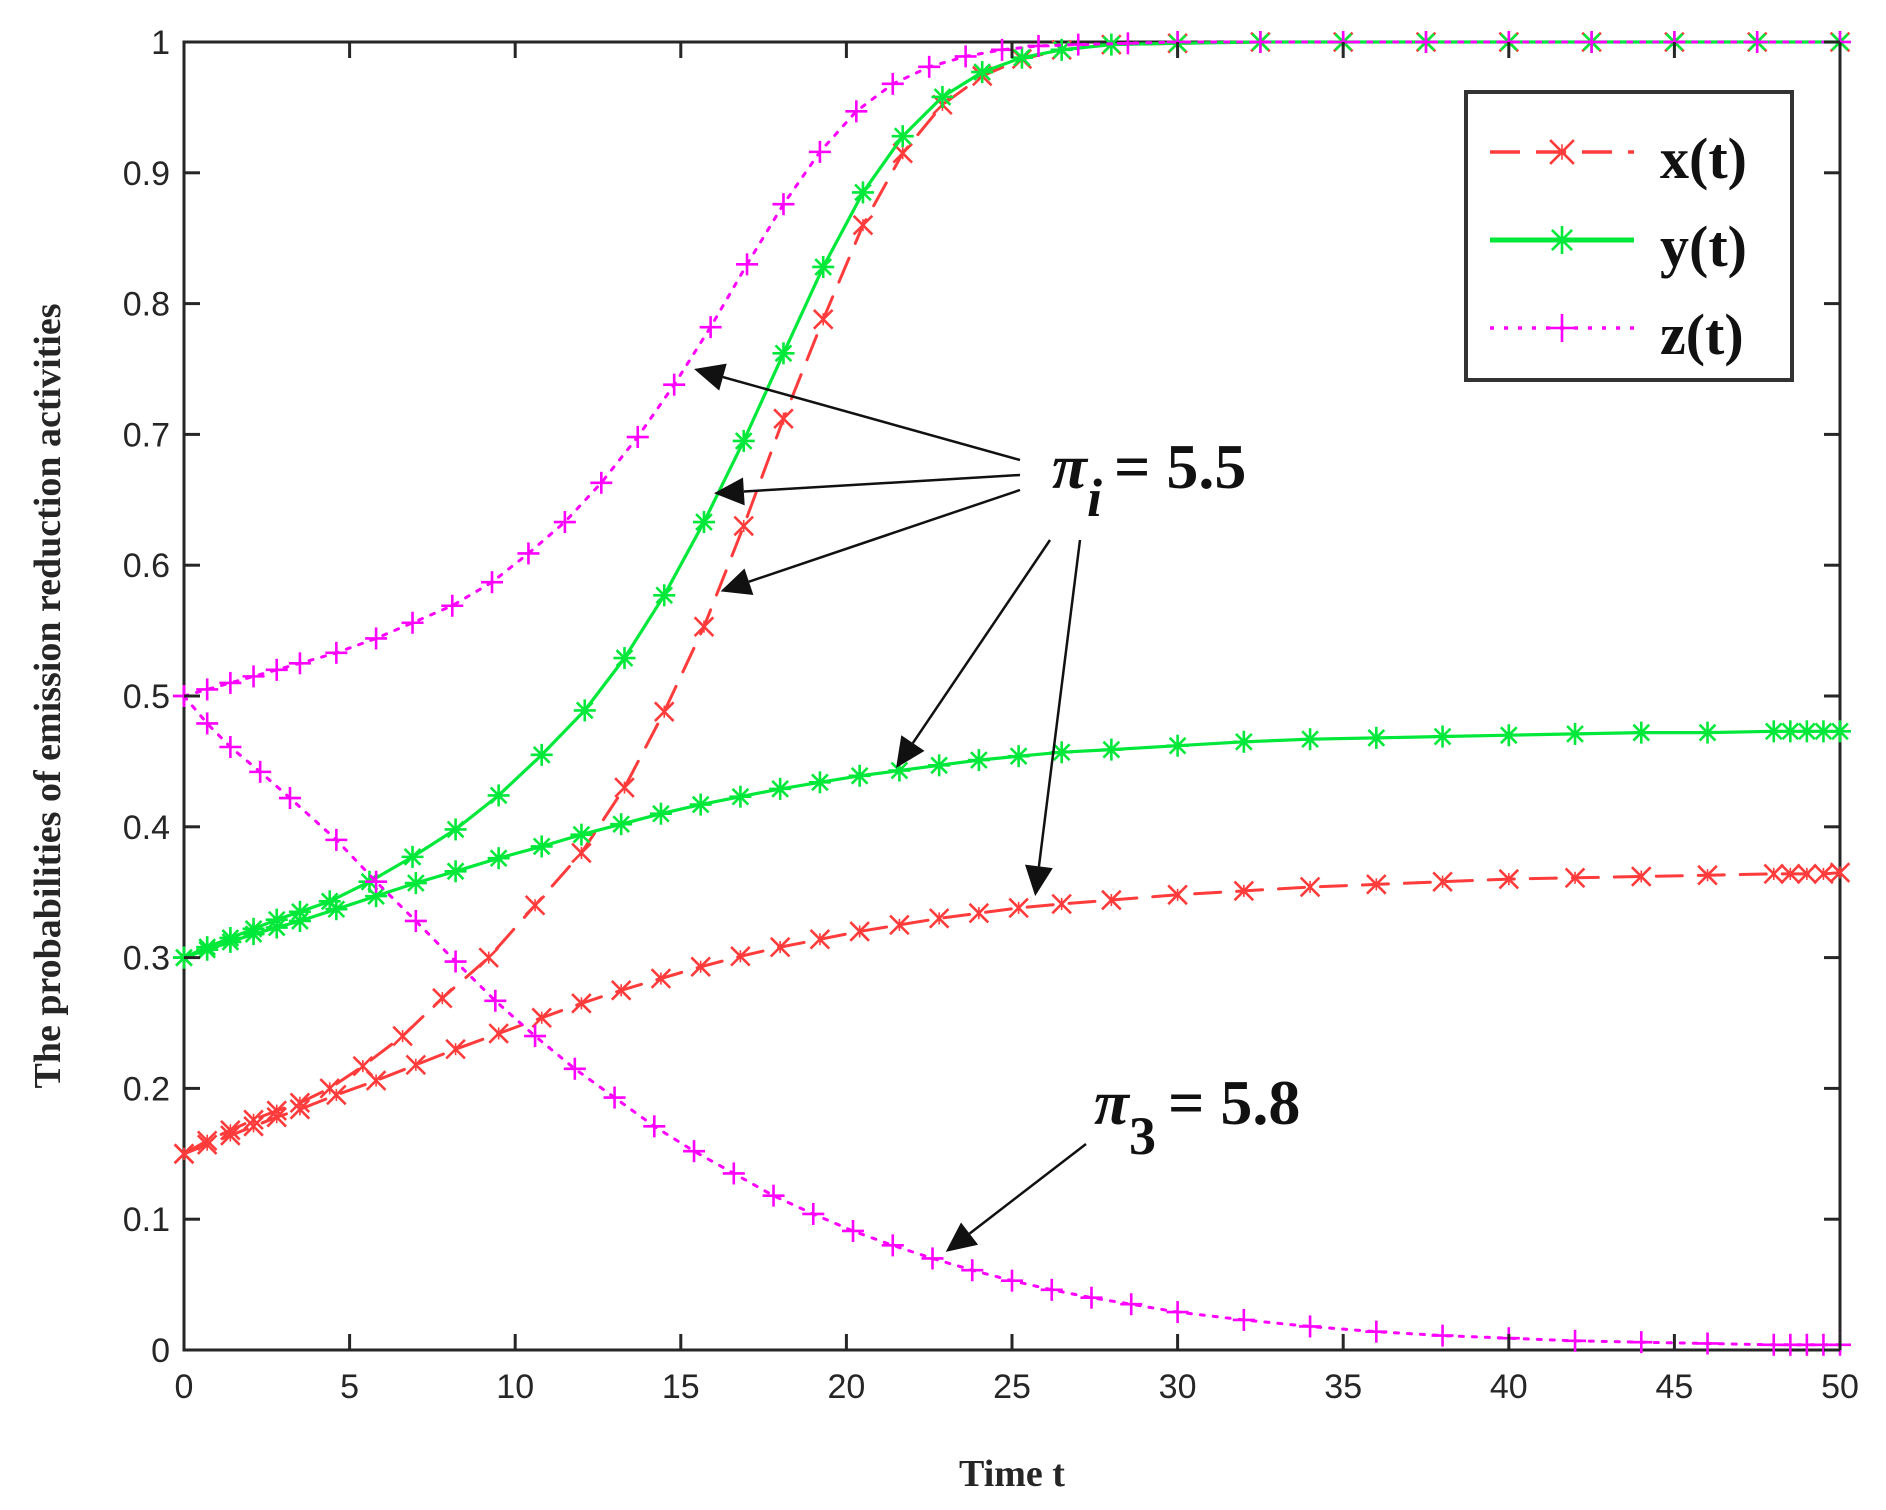 The image size is (1886, 1510). I want to click on y-tick-label: 0.8, so click(146, 305).